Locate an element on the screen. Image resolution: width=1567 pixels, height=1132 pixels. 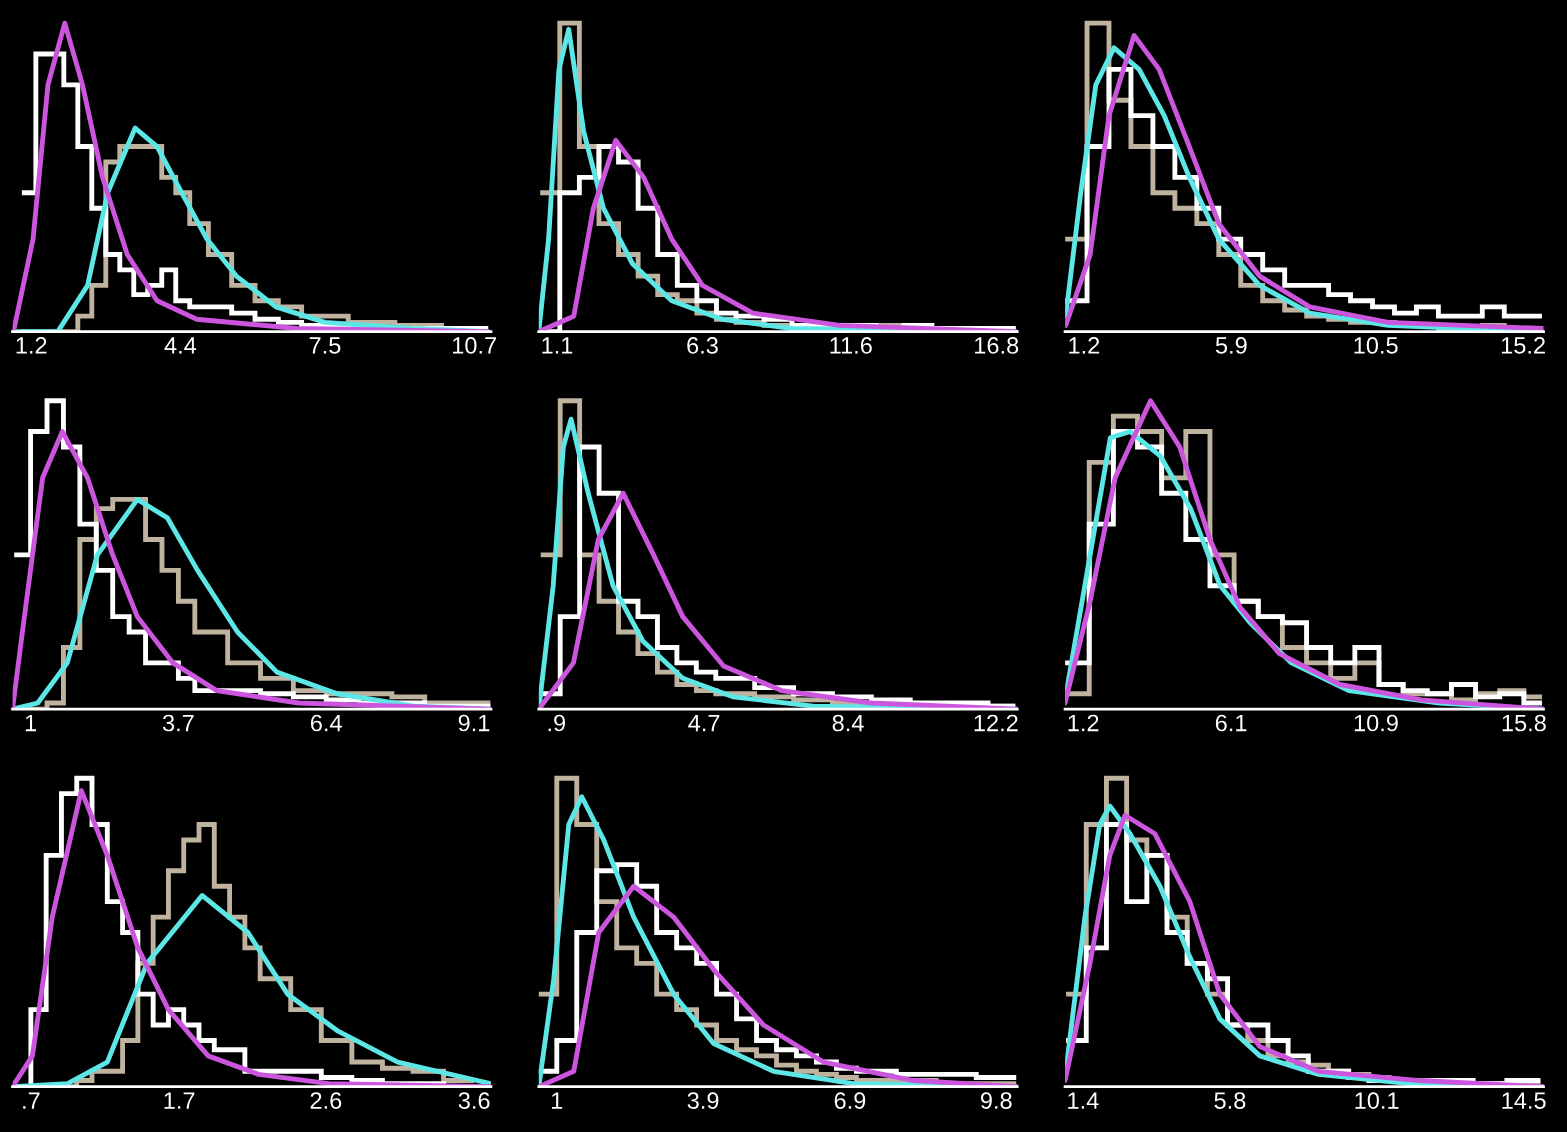
x-tick-label: .9 is located at coordinates (557, 723).